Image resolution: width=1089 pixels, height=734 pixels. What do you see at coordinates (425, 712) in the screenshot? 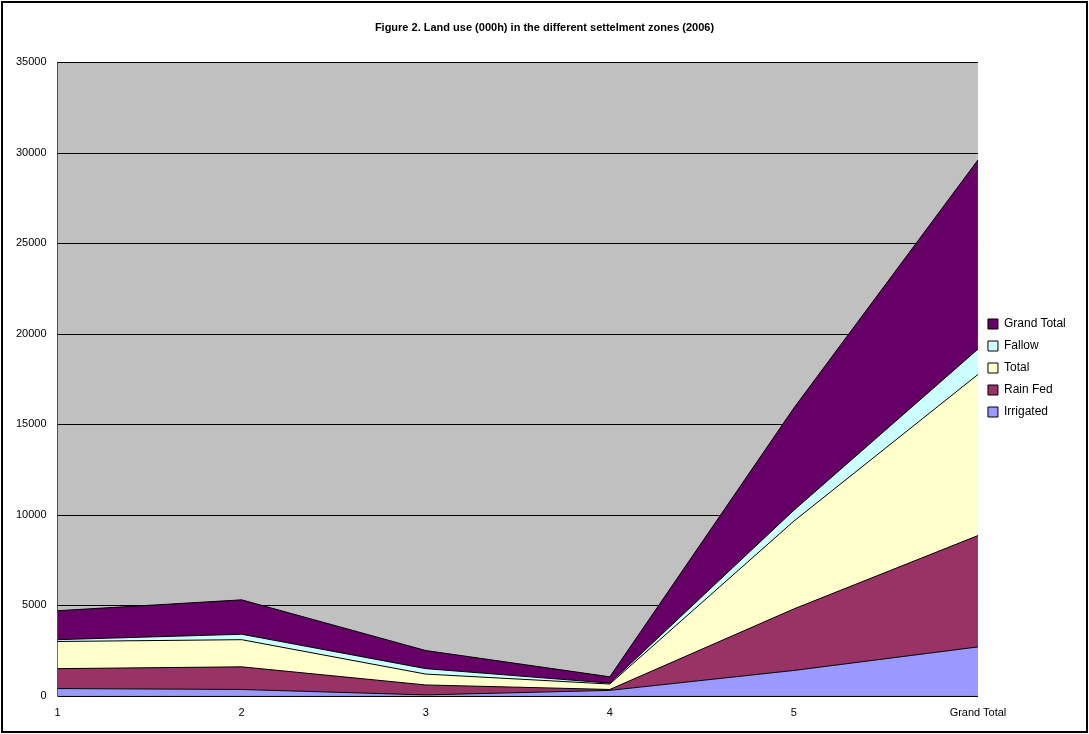
I see `x-tick-label: 3` at bounding box center [425, 712].